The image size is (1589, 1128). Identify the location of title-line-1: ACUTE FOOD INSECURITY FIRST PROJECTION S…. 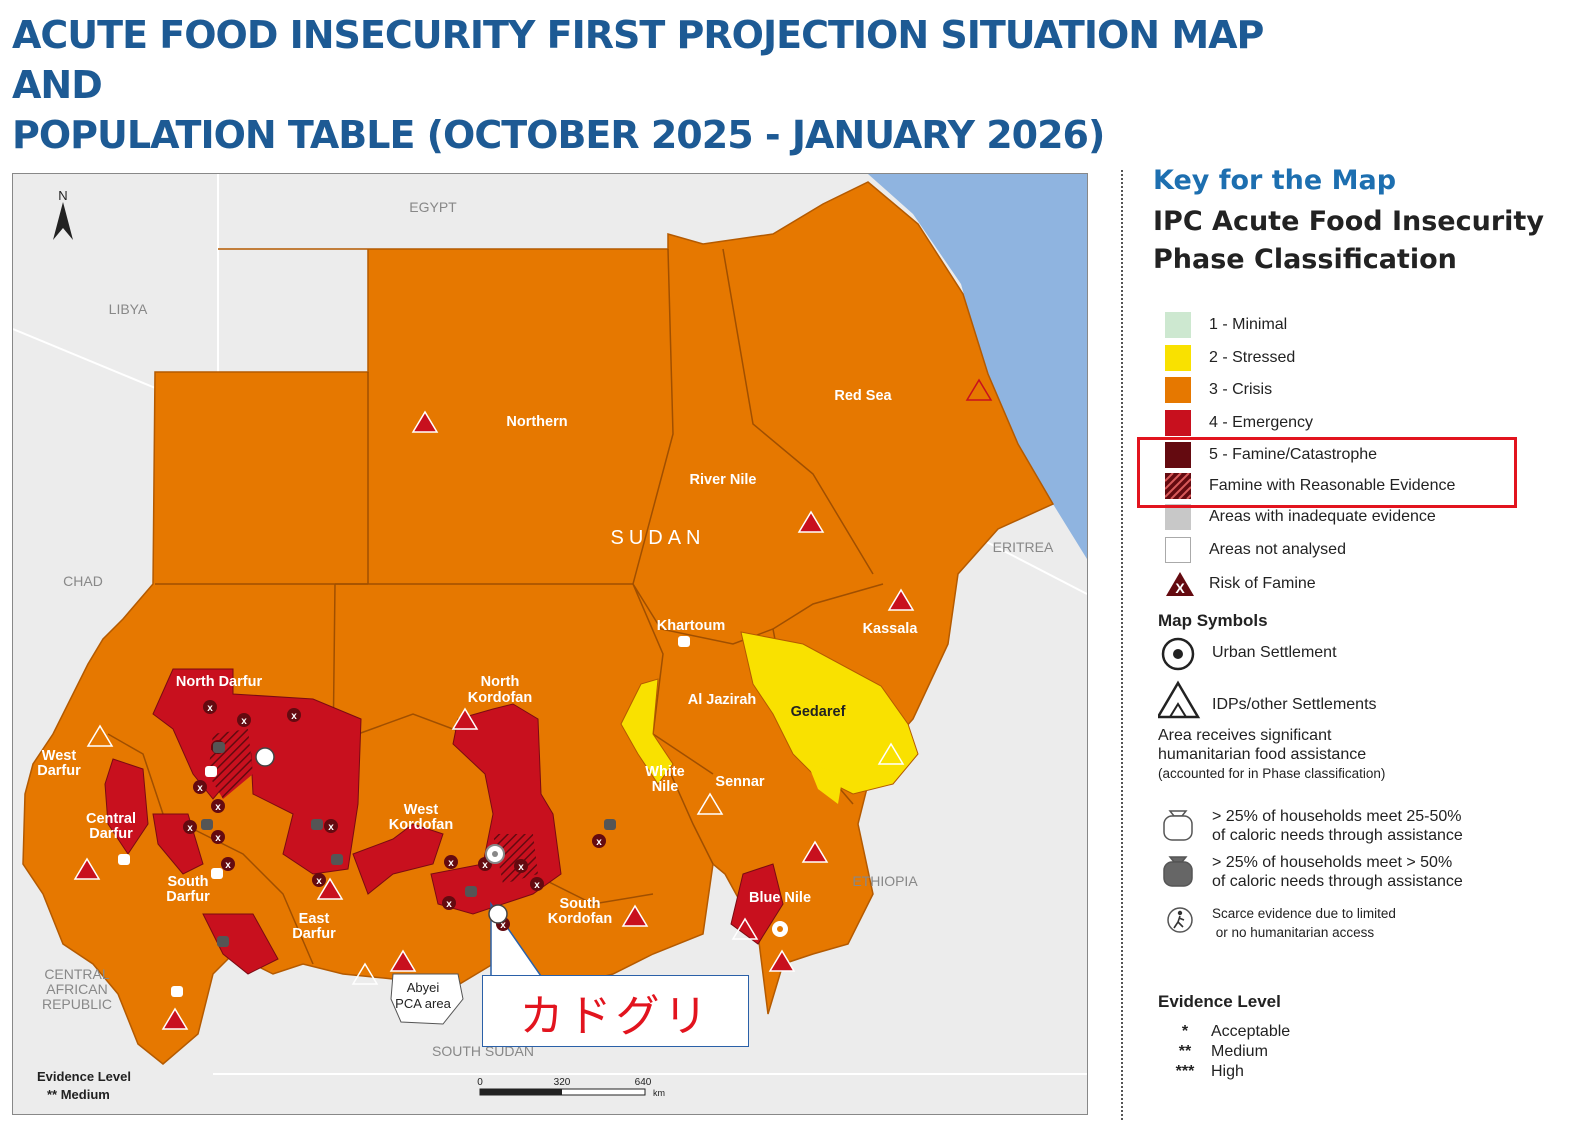
(638, 60).